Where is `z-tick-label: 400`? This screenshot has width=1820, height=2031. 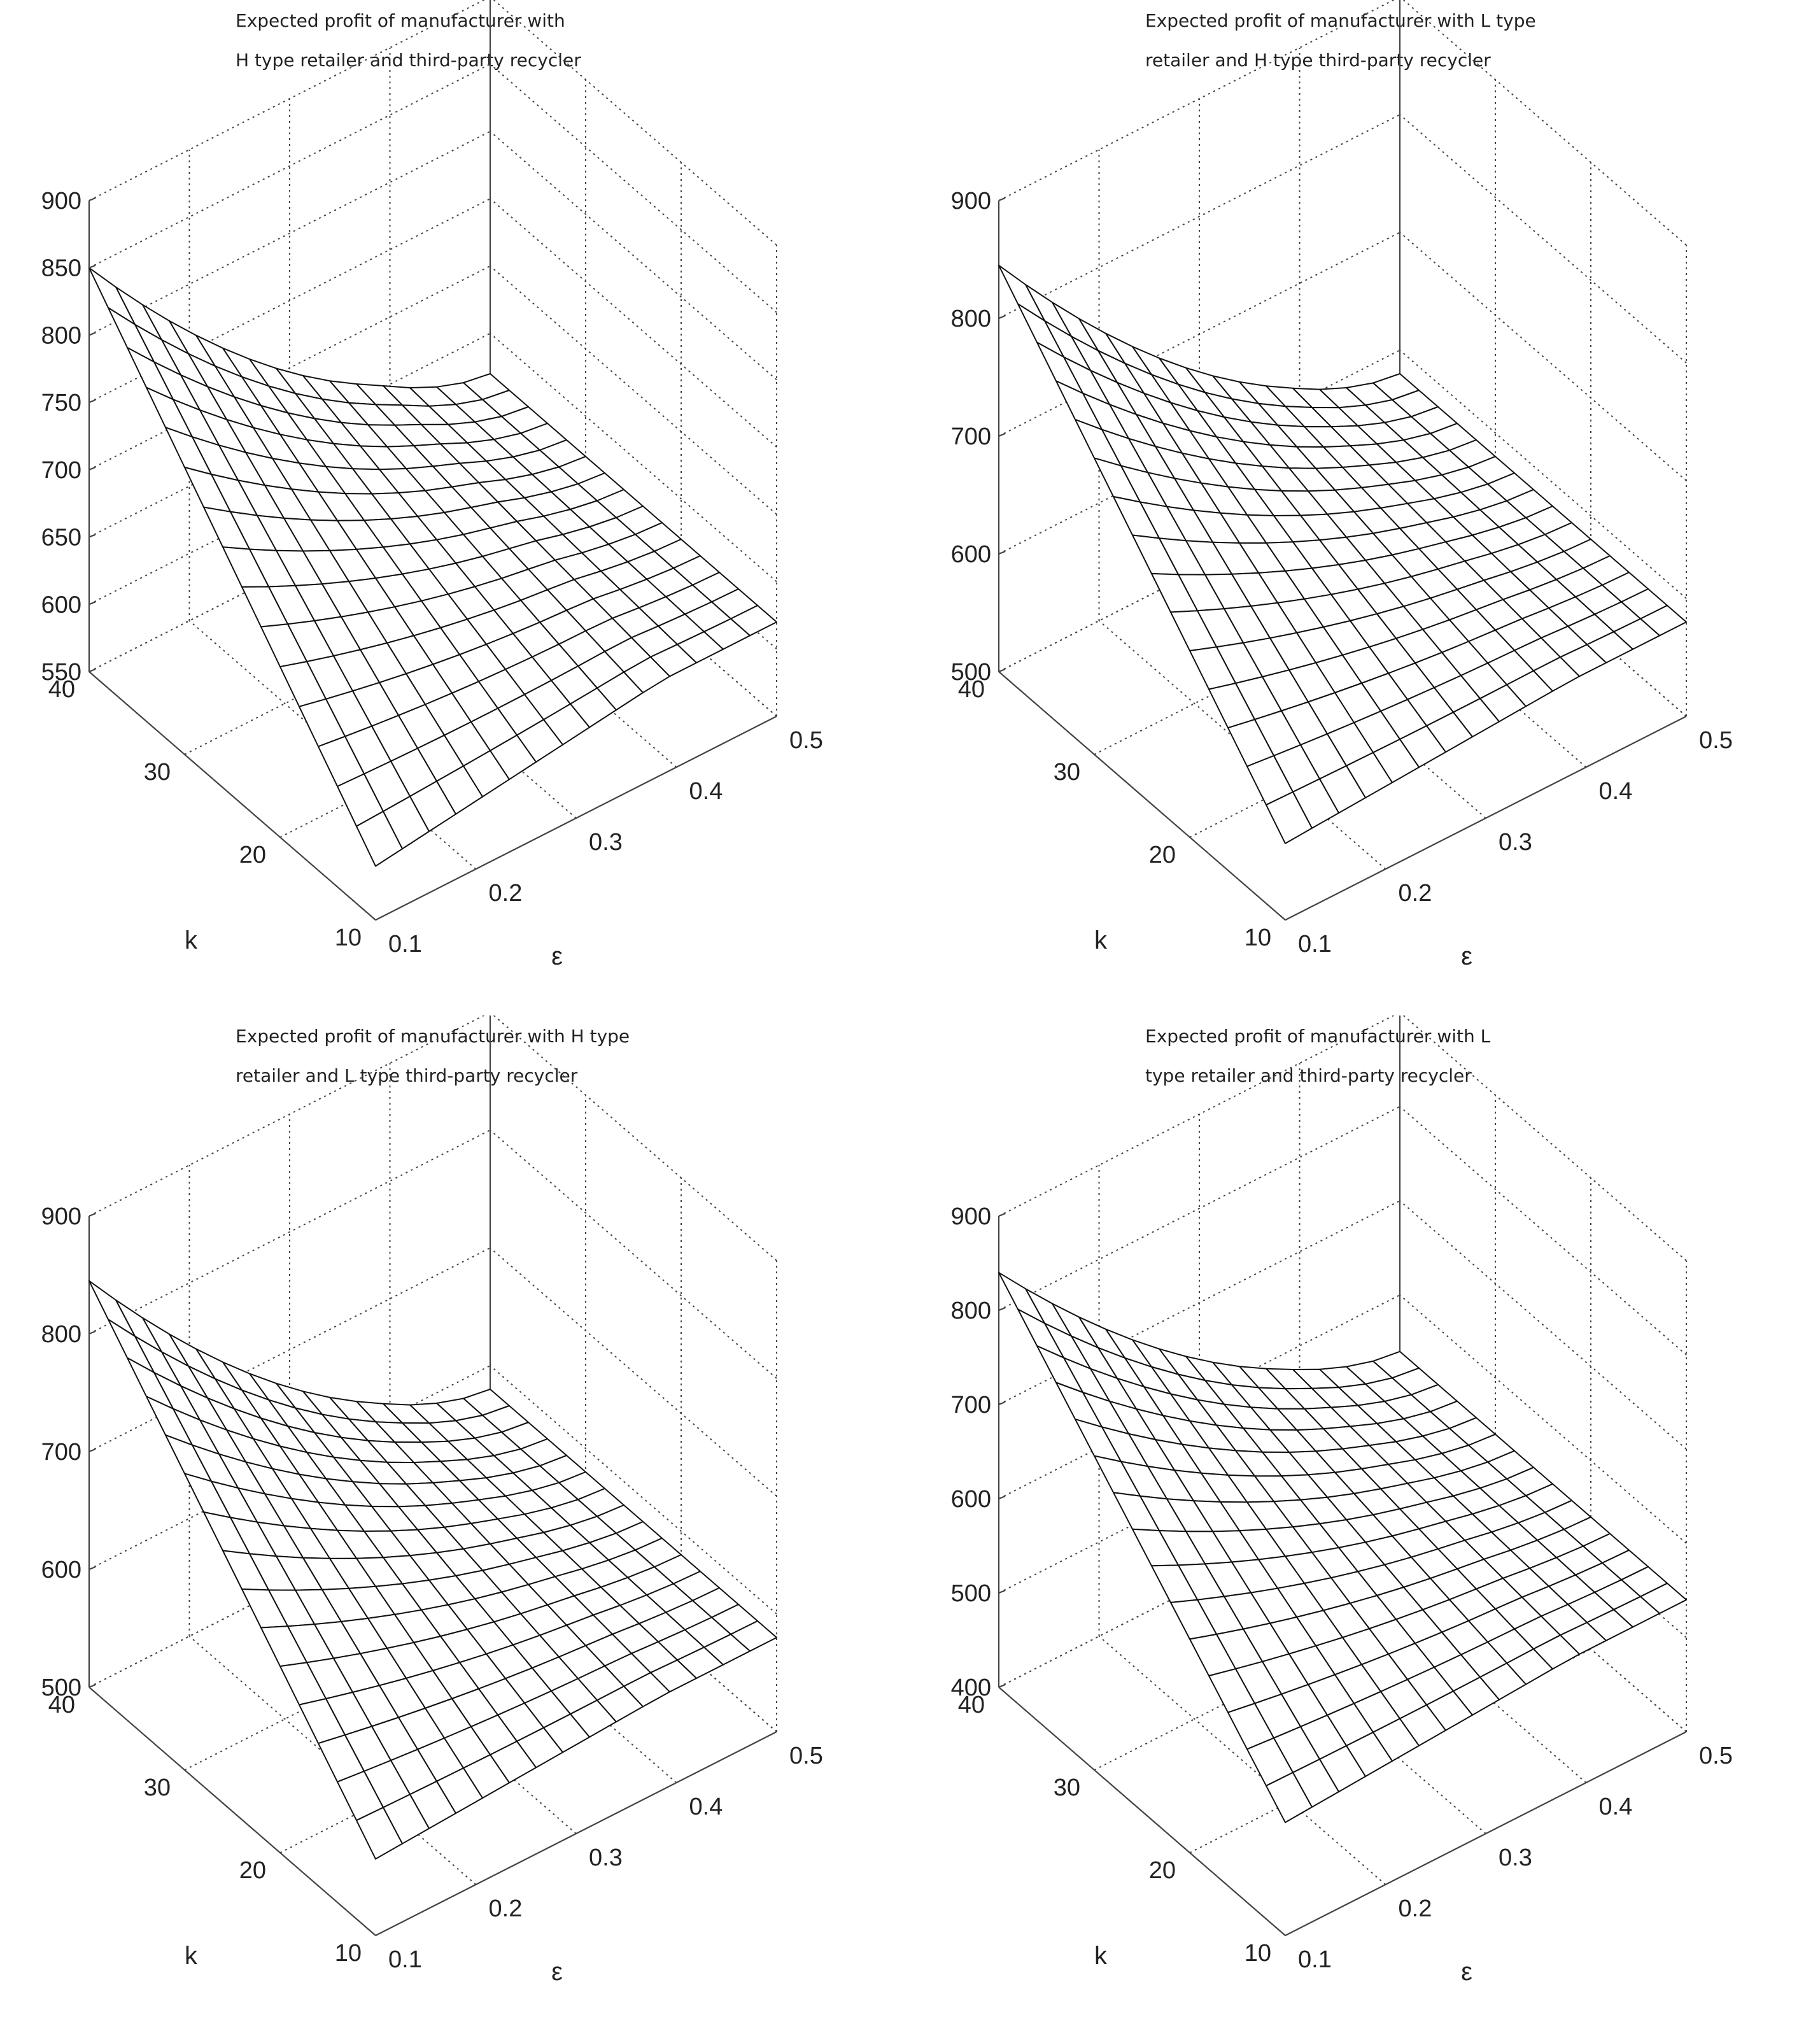
z-tick-label: 400 is located at coordinates (971, 1687).